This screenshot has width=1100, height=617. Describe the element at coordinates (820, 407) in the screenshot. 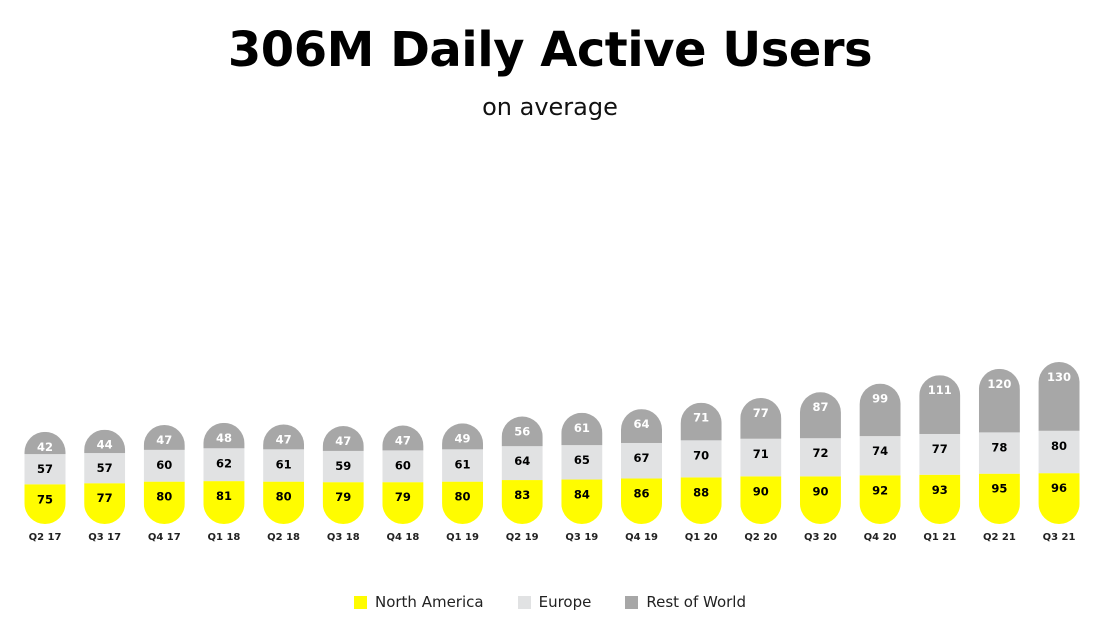

I see `data-label-rest-of-world-q3-20: 87` at that location.